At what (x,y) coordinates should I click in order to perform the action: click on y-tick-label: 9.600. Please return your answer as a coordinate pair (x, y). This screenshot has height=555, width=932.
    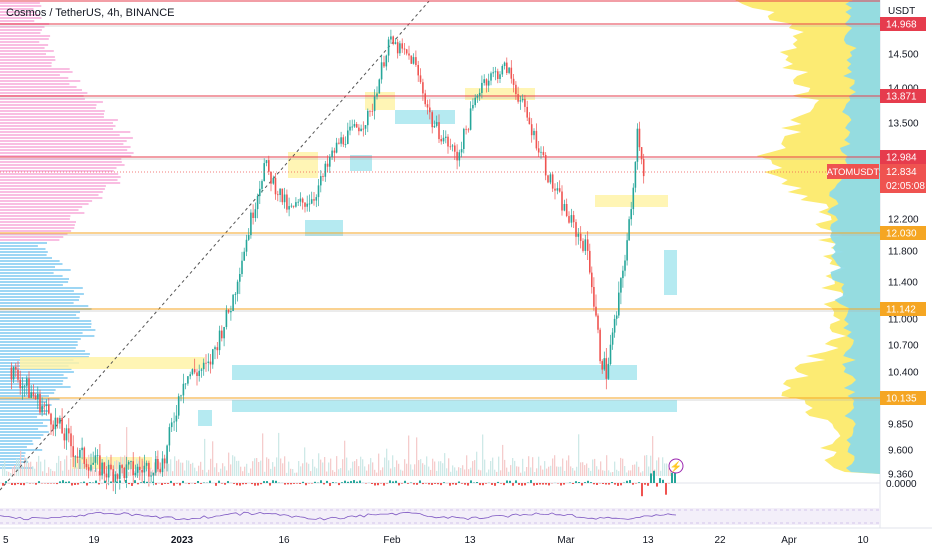
    Looking at the image, I should click on (900, 451).